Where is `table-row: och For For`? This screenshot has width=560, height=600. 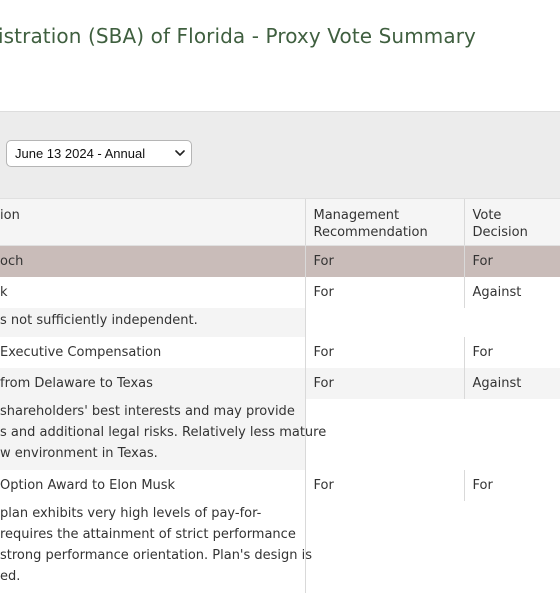
table-row: och For For is located at coordinates (280, 261).